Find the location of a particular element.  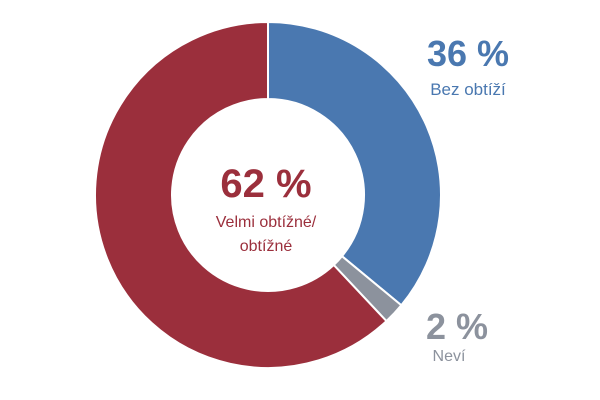

slice-label-velmi-obtizne-line2: obtížné is located at coordinates (266, 246).